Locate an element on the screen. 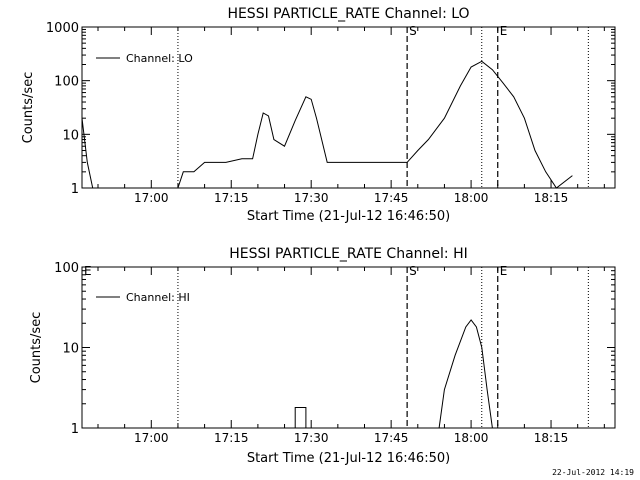 This screenshot has height=480, width=640. panel-1-x-tick-label: 18:00 is located at coordinates (471, 198).